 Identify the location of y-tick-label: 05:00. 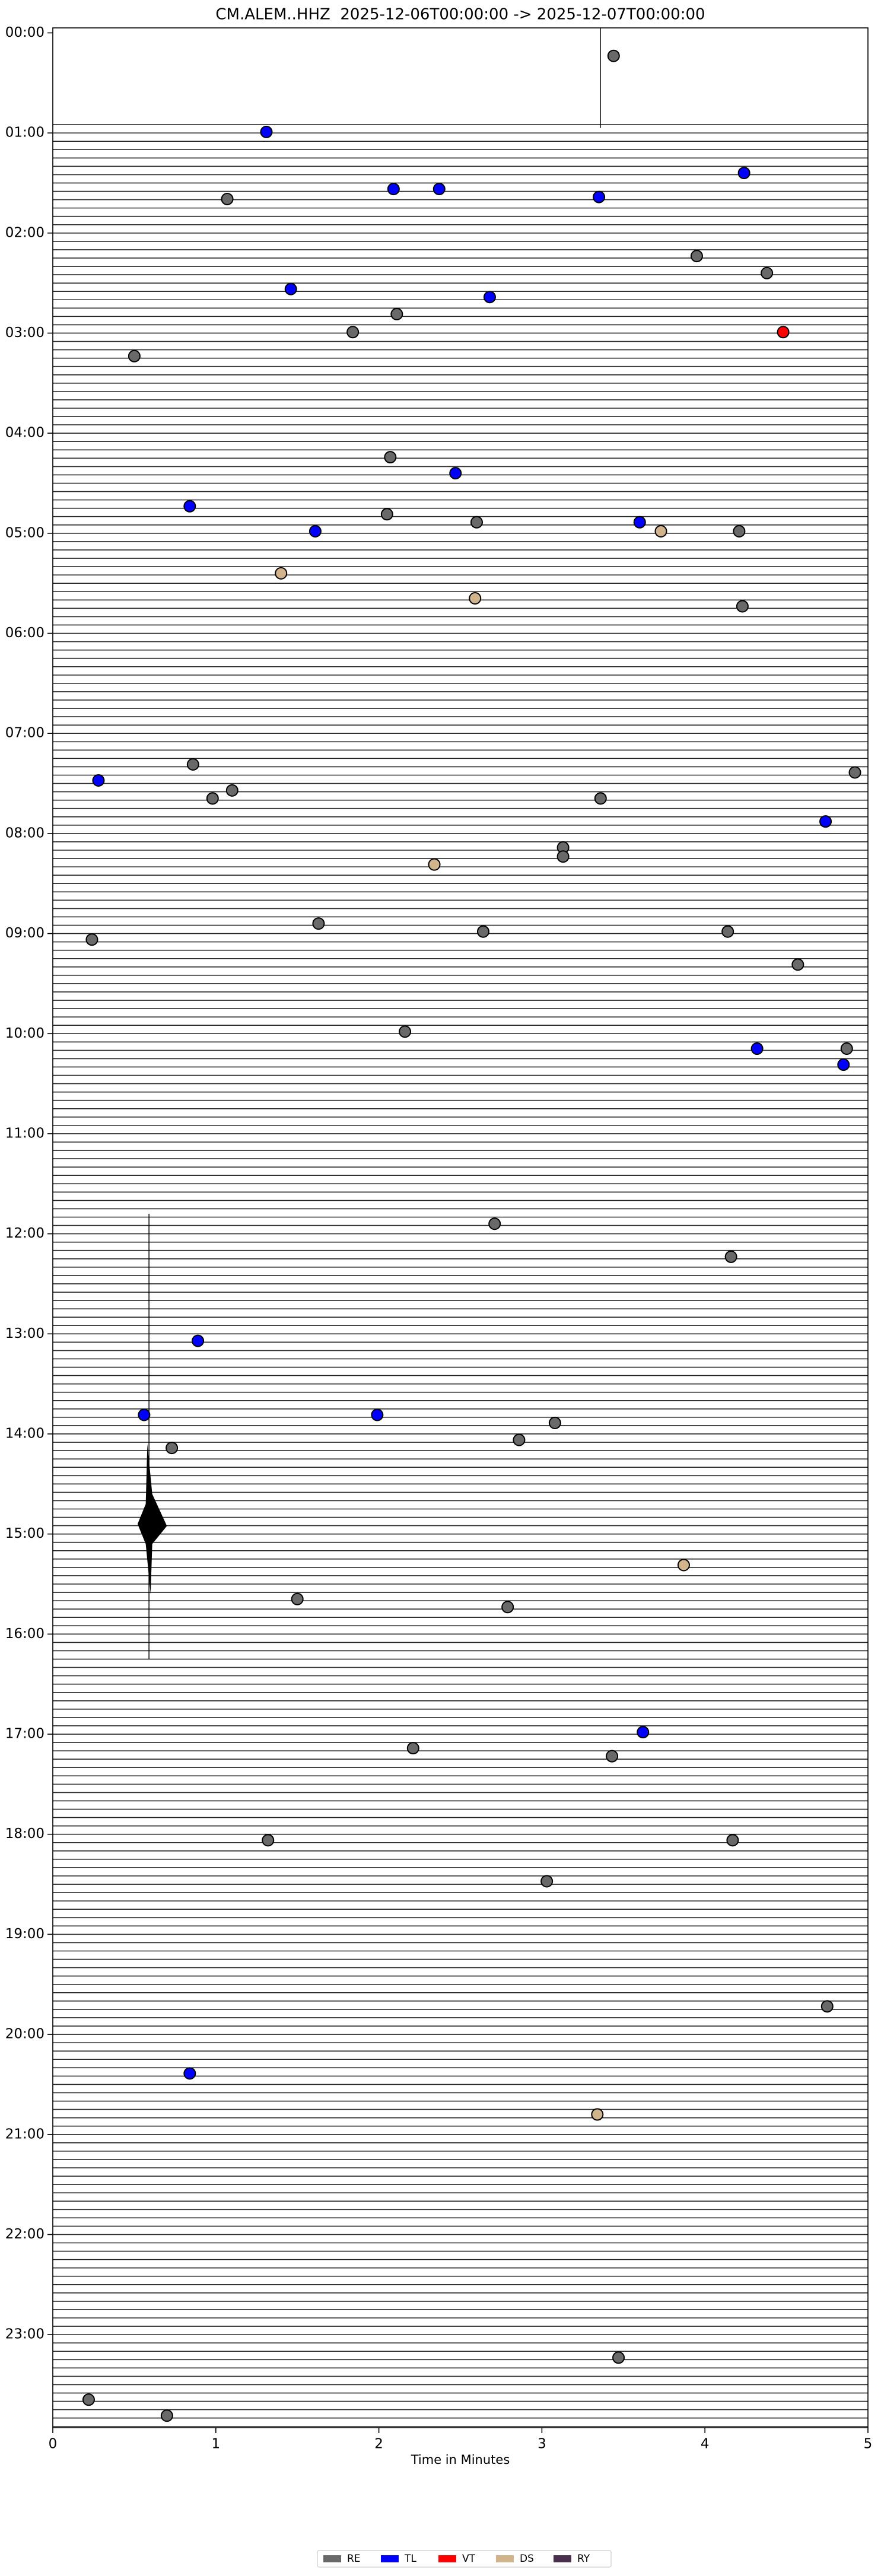
(25, 532).